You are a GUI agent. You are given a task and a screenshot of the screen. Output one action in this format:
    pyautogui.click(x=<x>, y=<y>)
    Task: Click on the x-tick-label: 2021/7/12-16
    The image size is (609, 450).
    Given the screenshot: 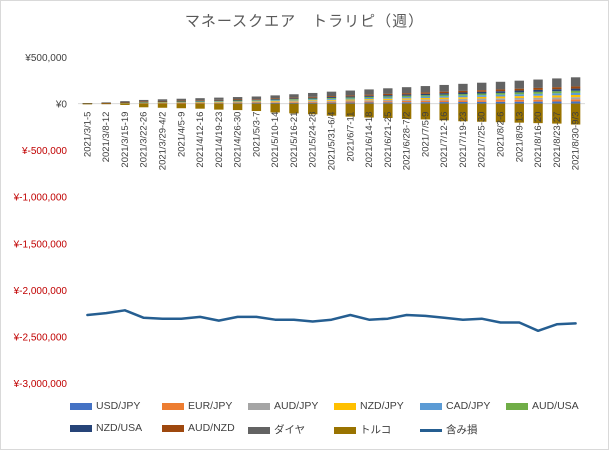 What is the action you would take?
    pyautogui.click(x=444, y=140)
    